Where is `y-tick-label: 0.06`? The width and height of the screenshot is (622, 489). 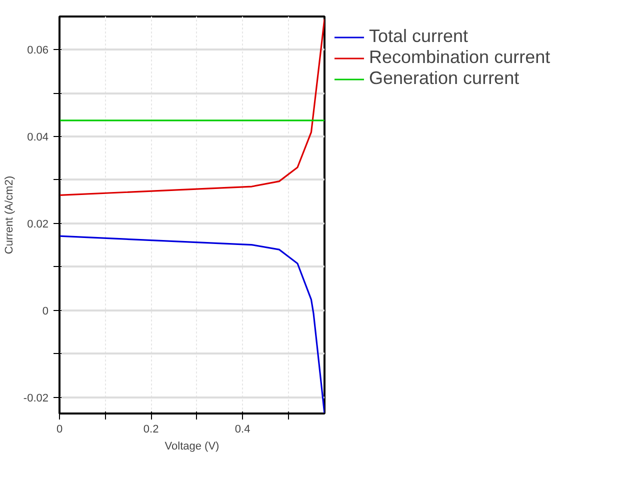 y-tick-label: 0.06 is located at coordinates (38, 50).